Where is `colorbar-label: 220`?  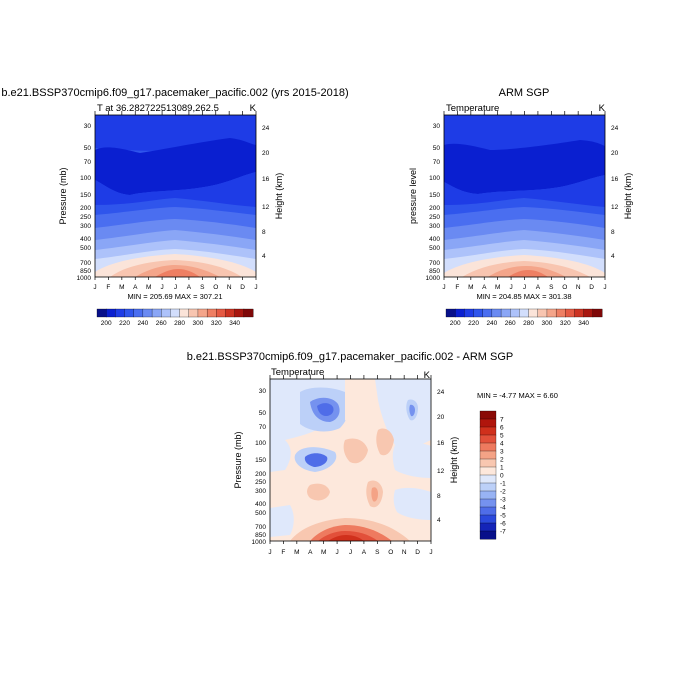
colorbar-label: 220 is located at coordinates (473, 323).